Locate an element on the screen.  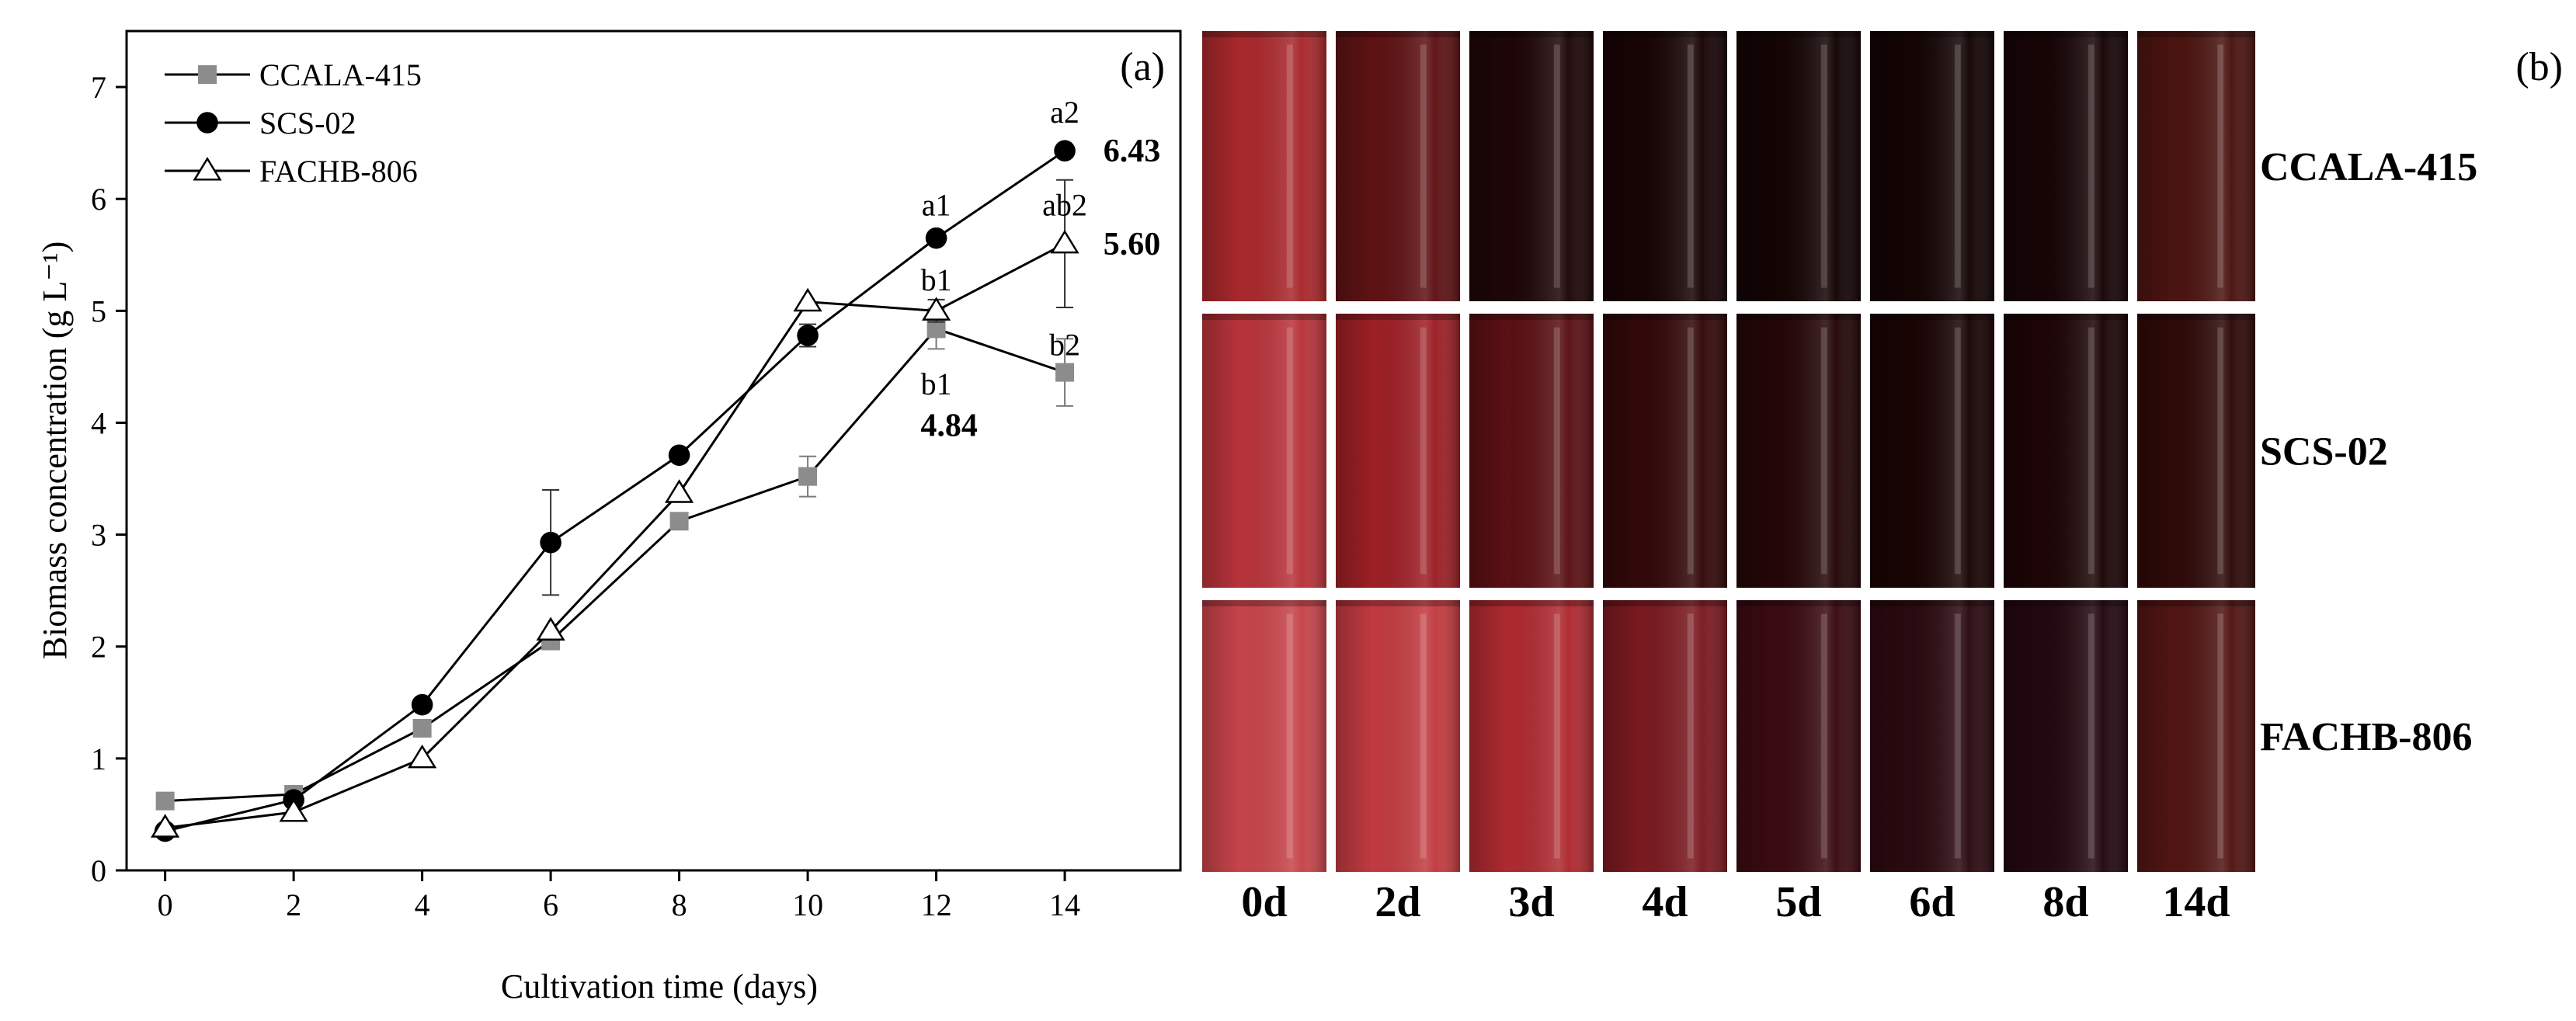
y-tick-label: 7 is located at coordinates (98, 88).